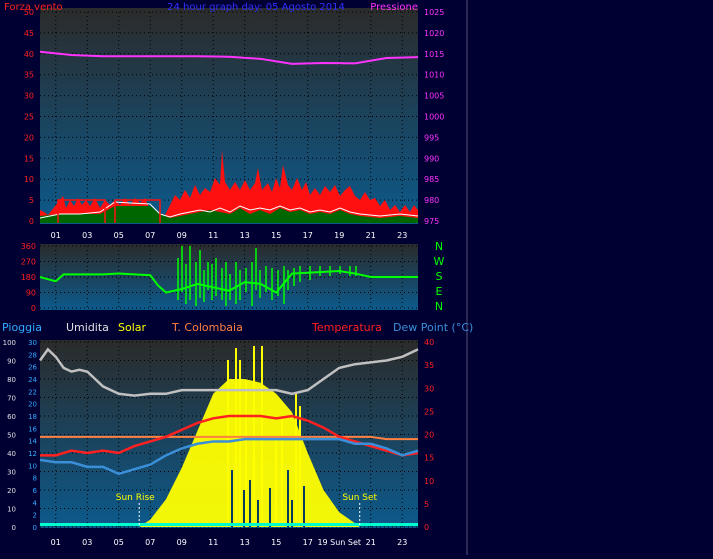 The width and height of the screenshot is (713, 559). Describe the element at coordinates (22, 327) in the screenshot. I see `legend-rain: Pioggia` at that location.